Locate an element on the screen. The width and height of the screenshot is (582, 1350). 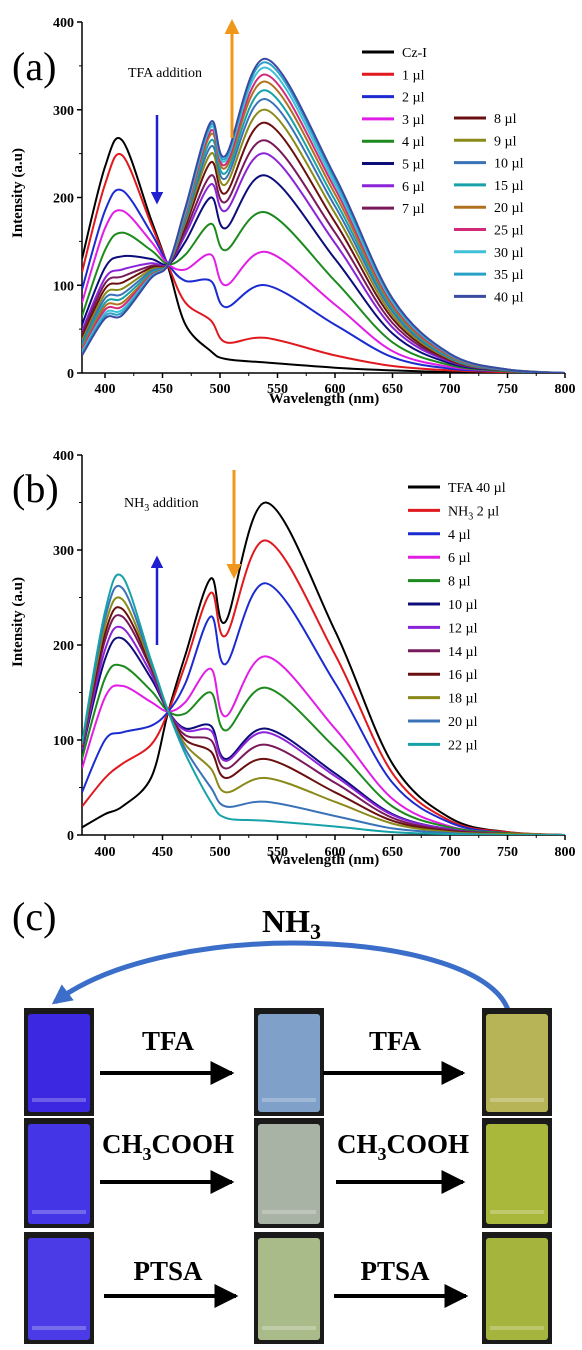
legend-label: 8 µl is located at coordinates (505, 119).